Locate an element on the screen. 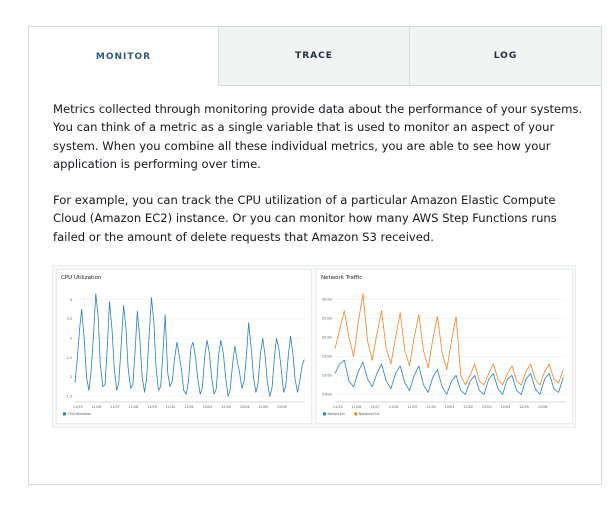 The image size is (613, 507). y-tick-label: 2 is located at coordinates (71, 377).